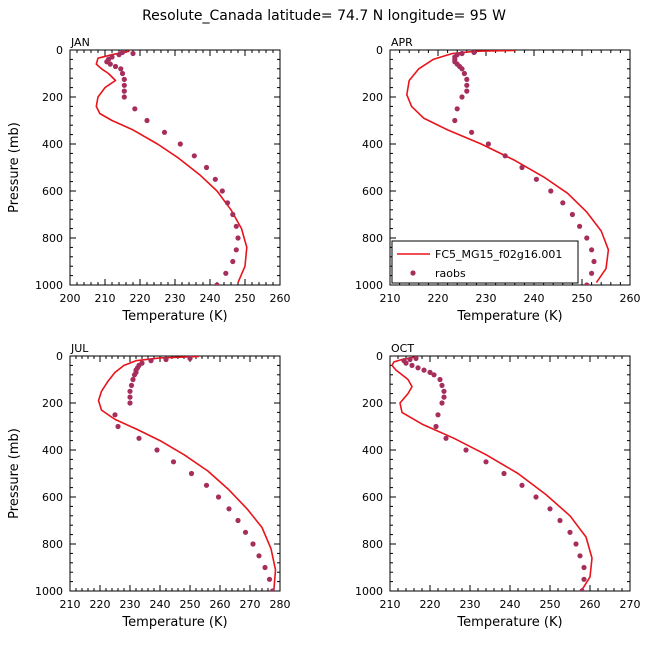 This screenshot has height=648, width=648. What do you see at coordinates (413, 273) in the screenshot?
I see `legend-point-swatch` at bounding box center [413, 273].